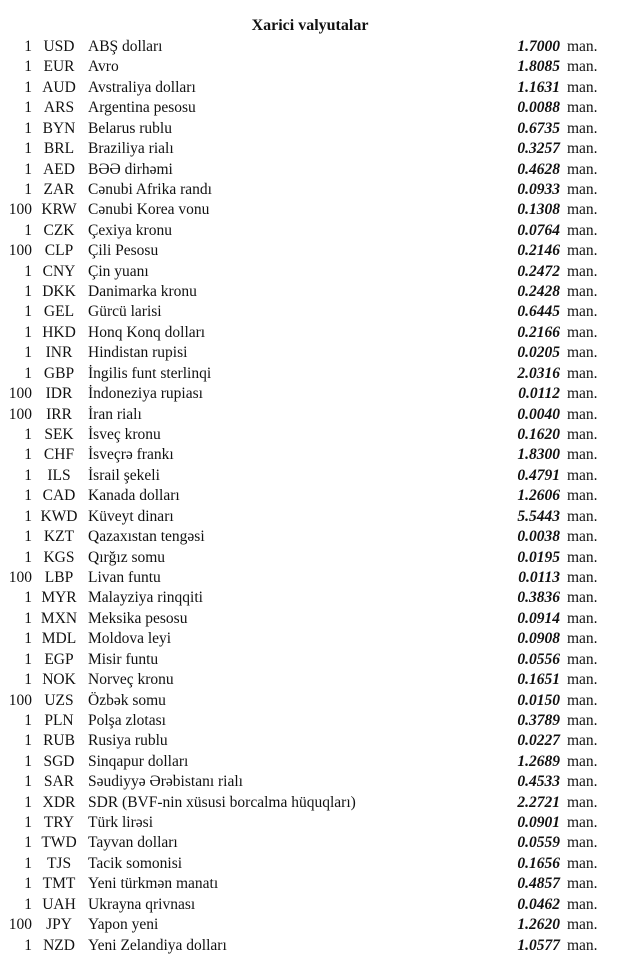 The width and height of the screenshot is (620, 966). Describe the element at coordinates (59, 189) in the screenshot. I see `currency-code: ZAR` at that location.